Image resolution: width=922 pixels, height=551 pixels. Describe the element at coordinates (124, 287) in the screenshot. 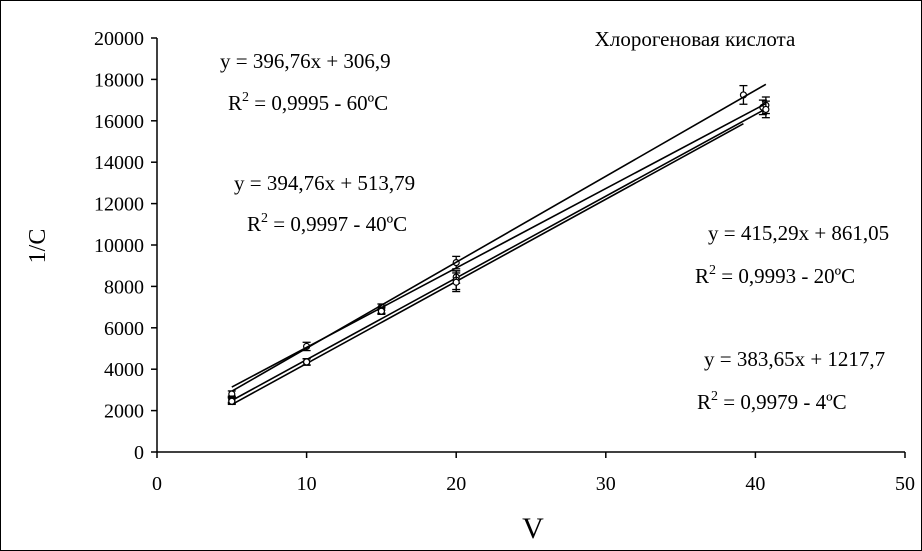

I see `y-tick-label: 8000` at that location.